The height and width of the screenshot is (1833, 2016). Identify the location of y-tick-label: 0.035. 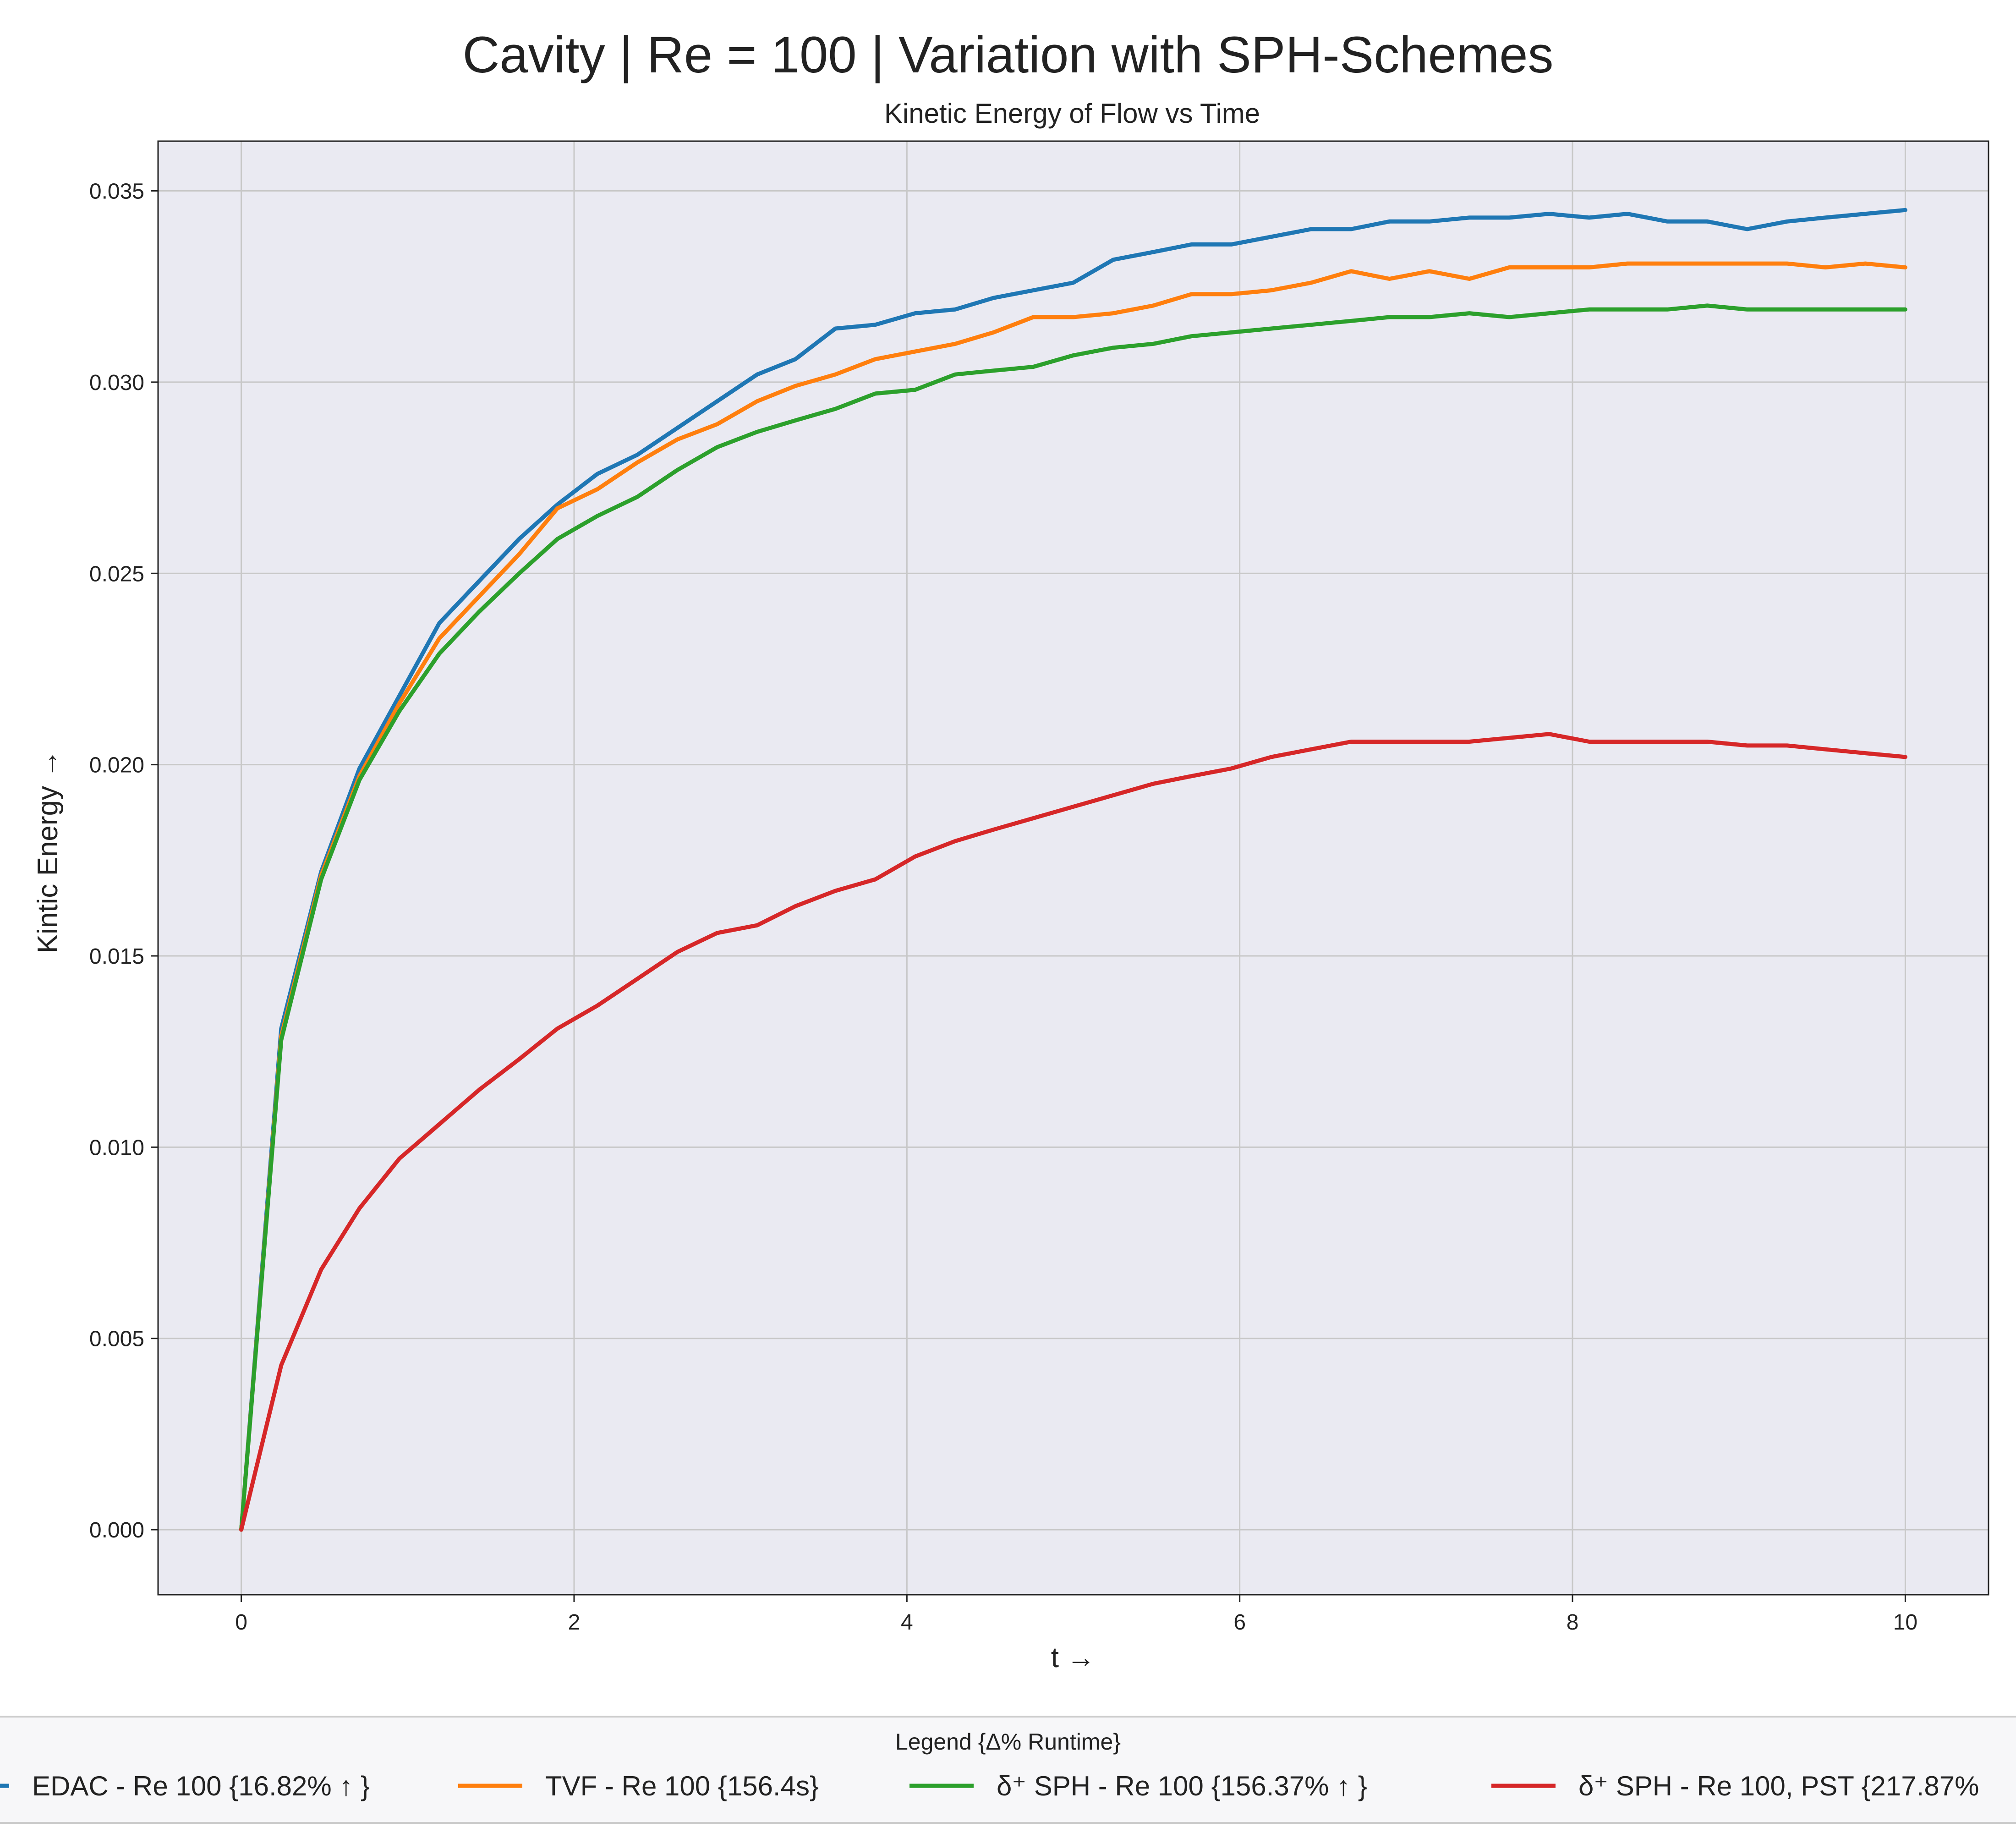
(116, 192).